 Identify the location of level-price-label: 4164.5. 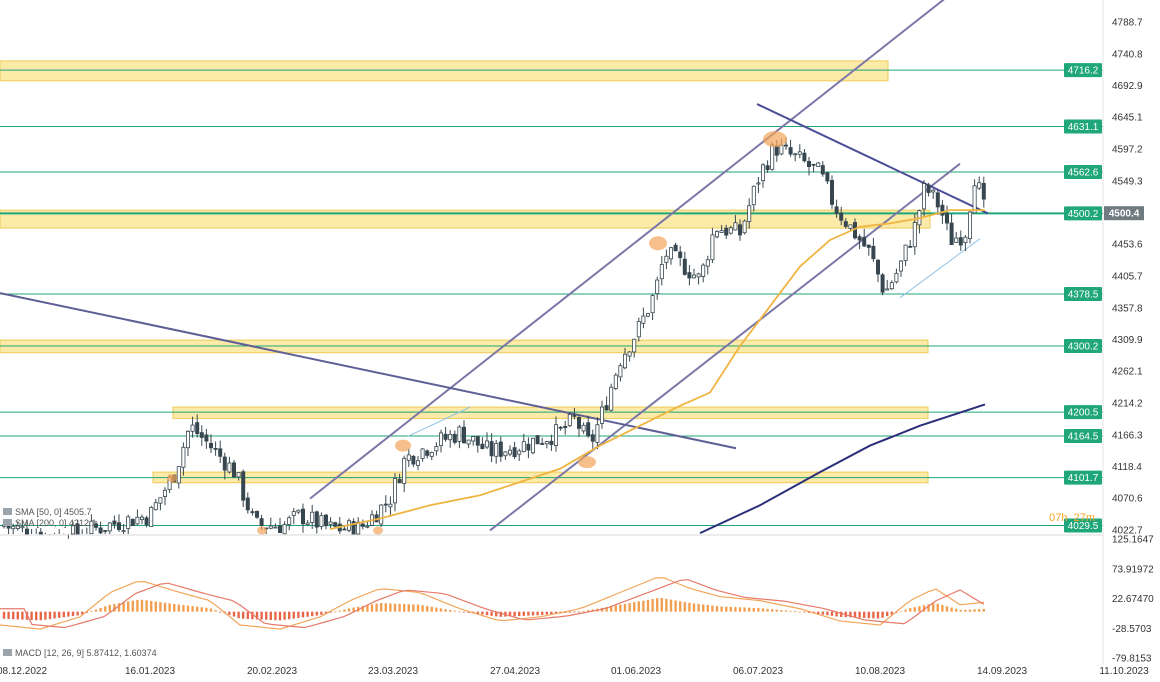
(1083, 436).